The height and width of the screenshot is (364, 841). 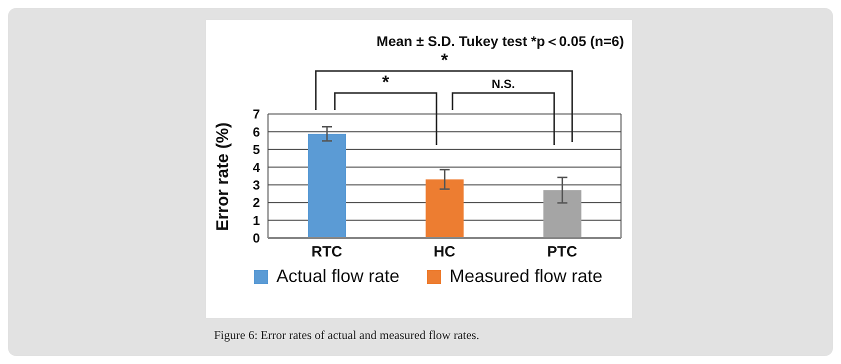 What do you see at coordinates (562, 252) in the screenshot?
I see `x-tick-label: PTC` at bounding box center [562, 252].